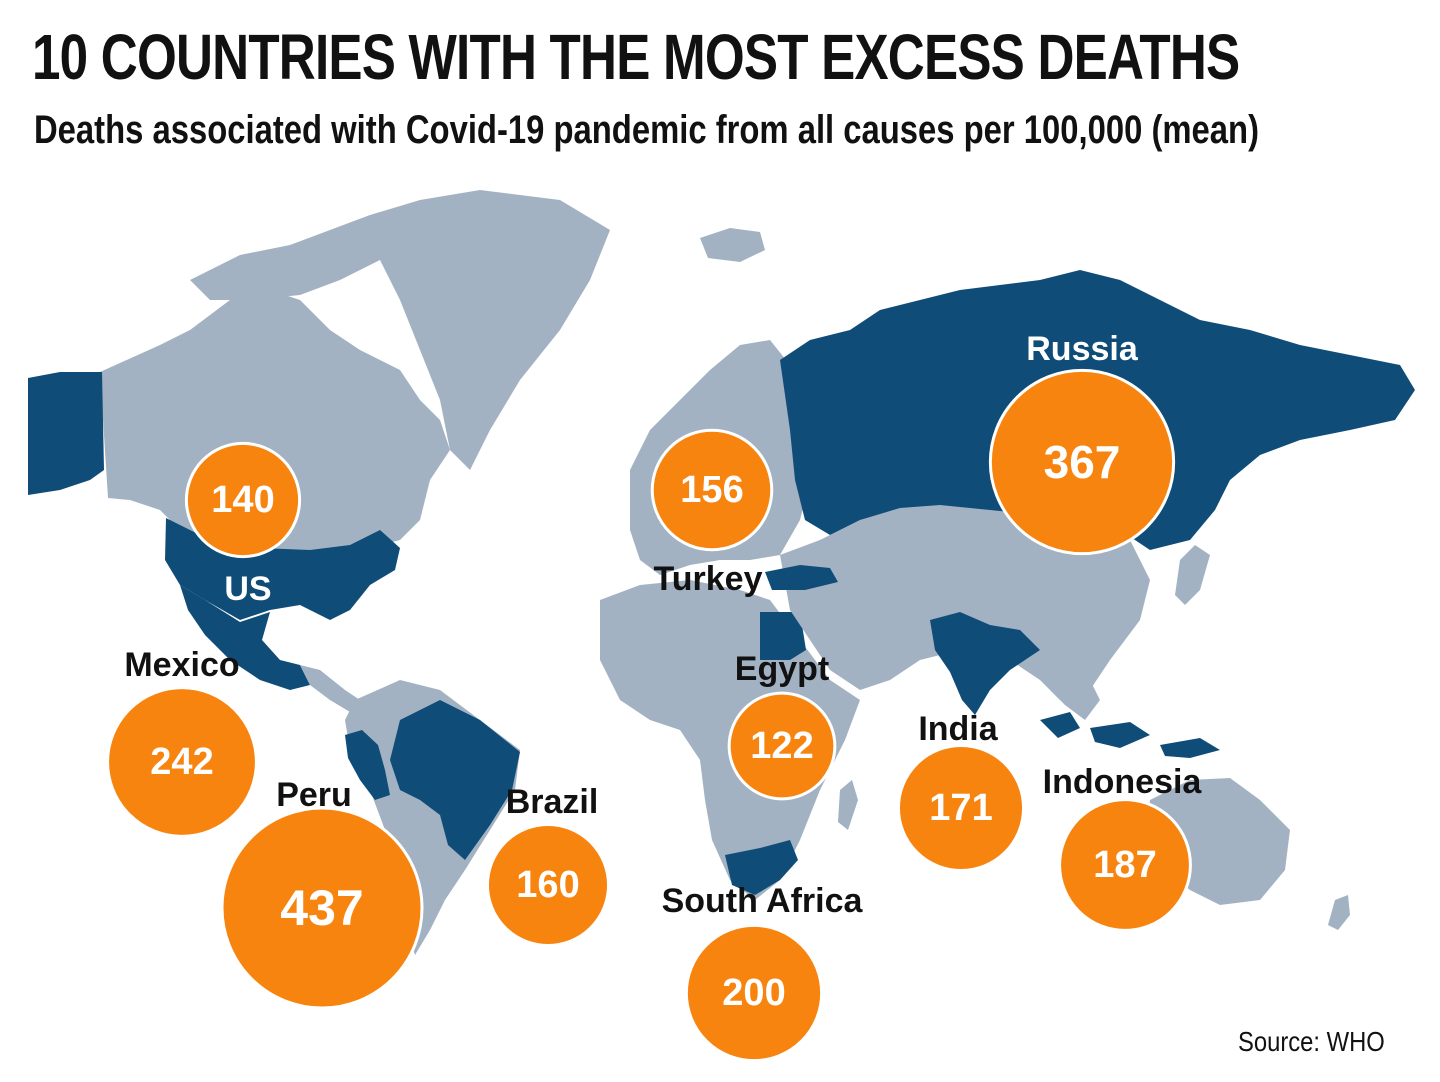  What do you see at coordinates (181, 665) in the screenshot?
I see `country-label-mexico: Mexico` at bounding box center [181, 665].